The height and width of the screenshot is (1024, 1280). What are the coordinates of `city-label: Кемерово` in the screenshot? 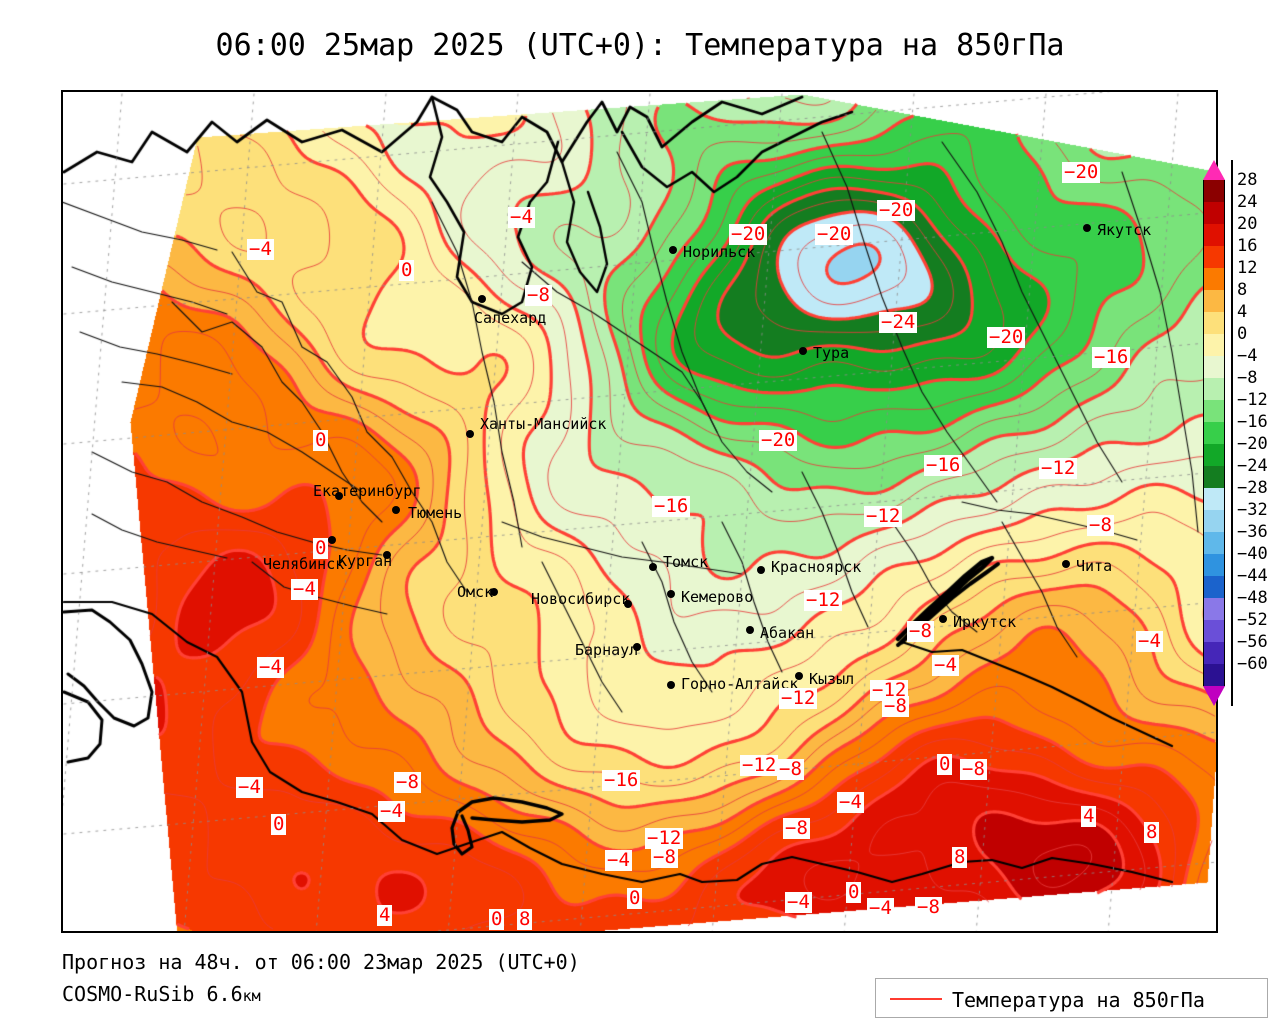 It's located at (717, 597).